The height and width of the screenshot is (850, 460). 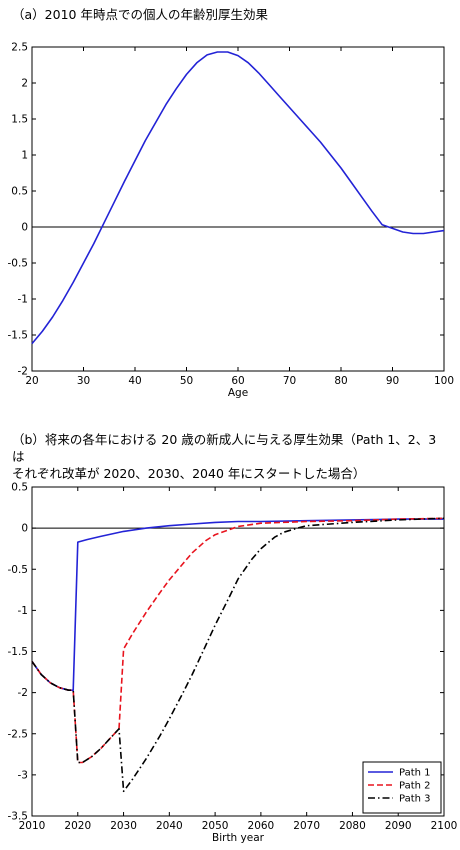 I want to click on chart-b-title-line2: それぞれ改革が 2020、2030、2040 年にスタートした場合）, so click(x=189, y=473).